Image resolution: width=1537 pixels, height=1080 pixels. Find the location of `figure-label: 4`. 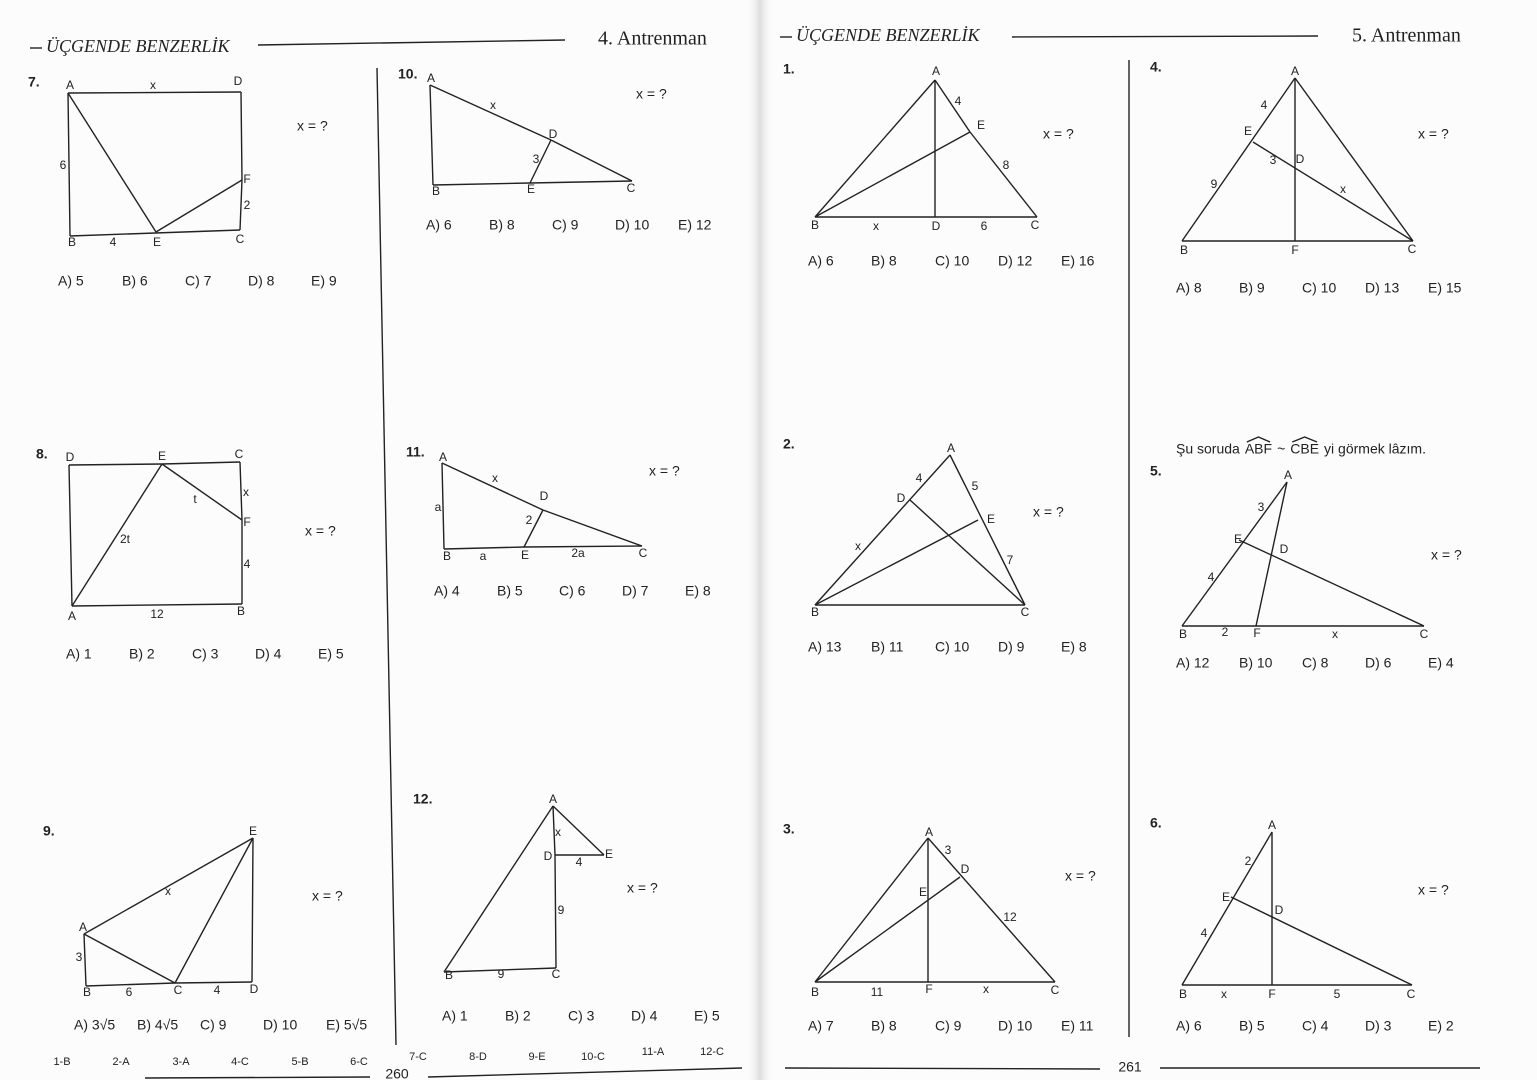

figure-label: 4 is located at coordinates (919, 478).